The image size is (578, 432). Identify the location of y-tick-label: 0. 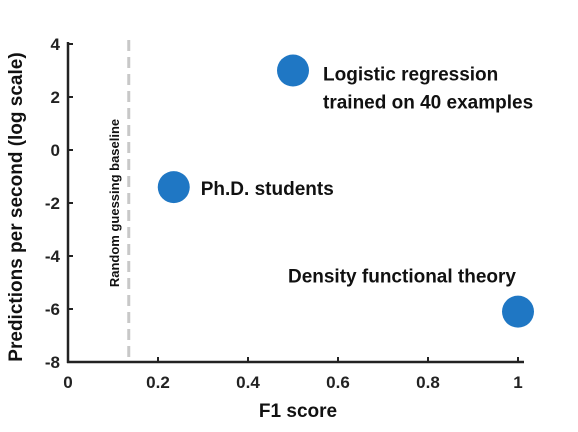
(55, 150).